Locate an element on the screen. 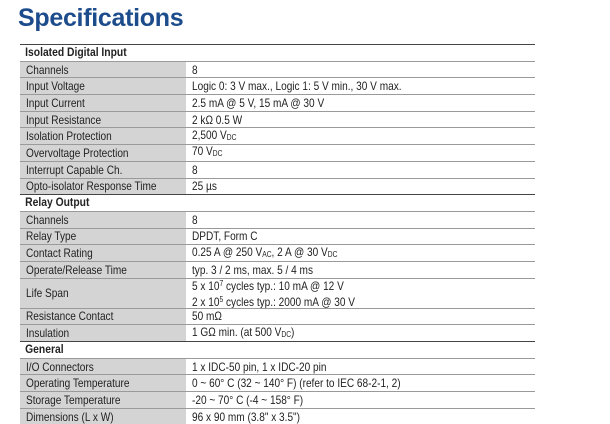  spec-value: 2 kΩ 0.5 W is located at coordinates (336, 120).